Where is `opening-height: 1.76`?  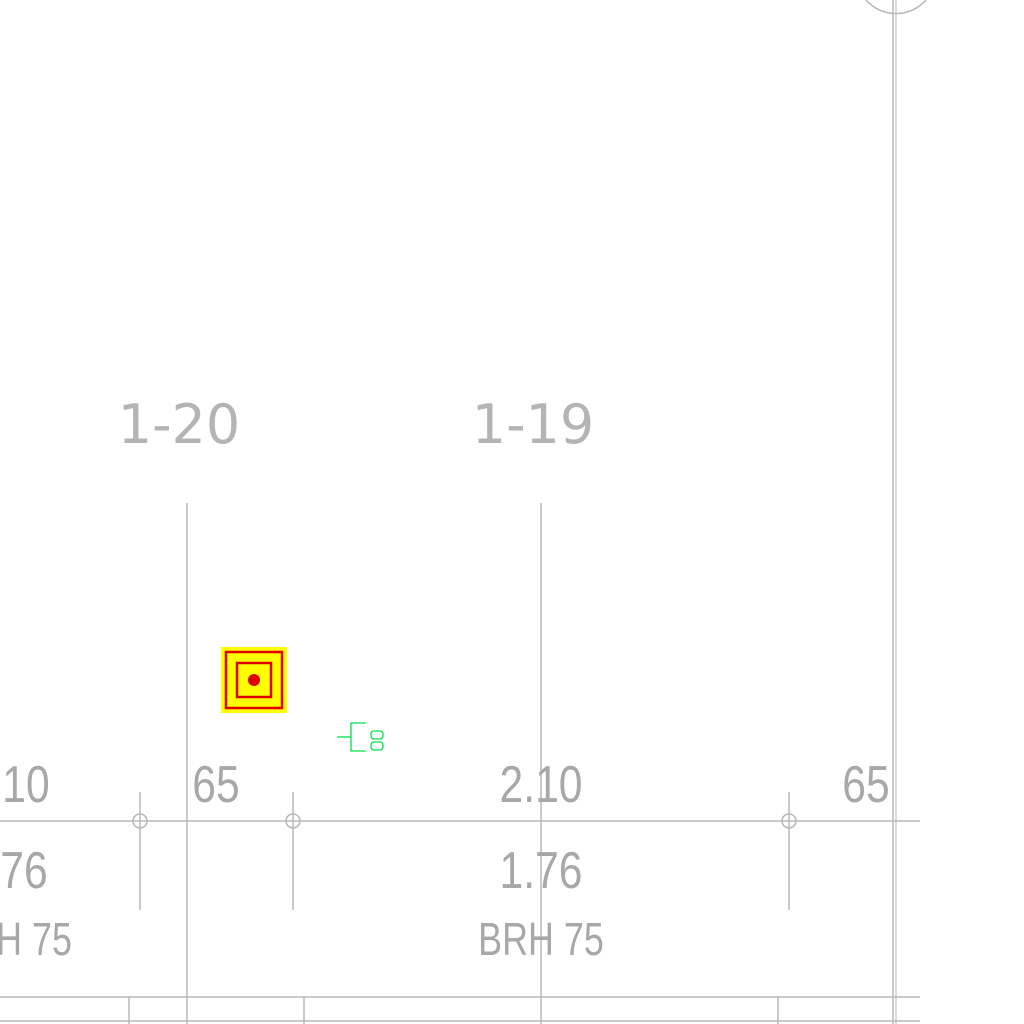 opening-height: 1.76 is located at coordinates (541, 871).